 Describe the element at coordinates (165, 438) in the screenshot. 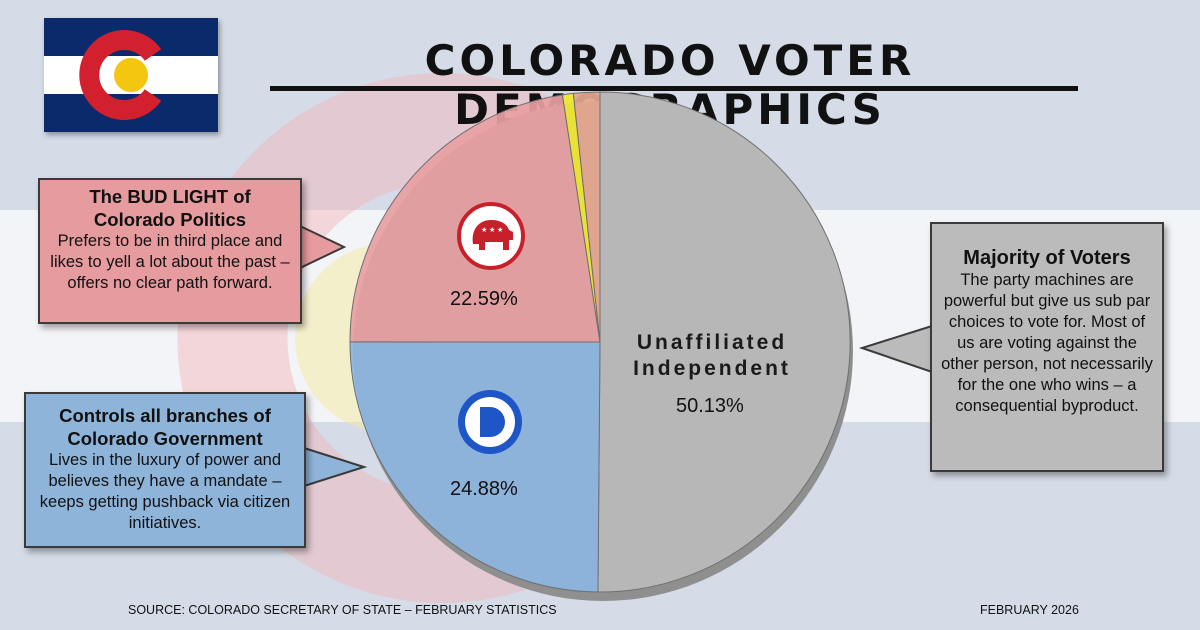

I see `dem-callout-heading-2: Colorado Government` at that location.